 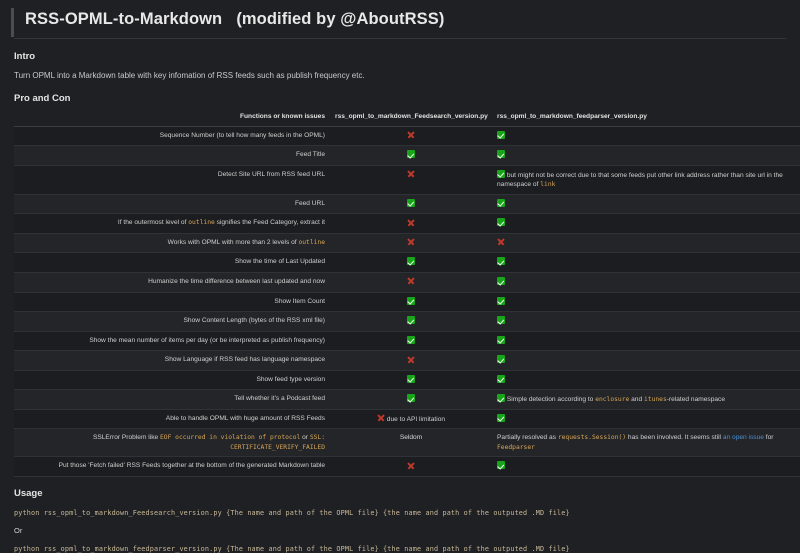 What do you see at coordinates (612, 400) in the screenshot?
I see `inline-code: enclosure` at bounding box center [612, 400].